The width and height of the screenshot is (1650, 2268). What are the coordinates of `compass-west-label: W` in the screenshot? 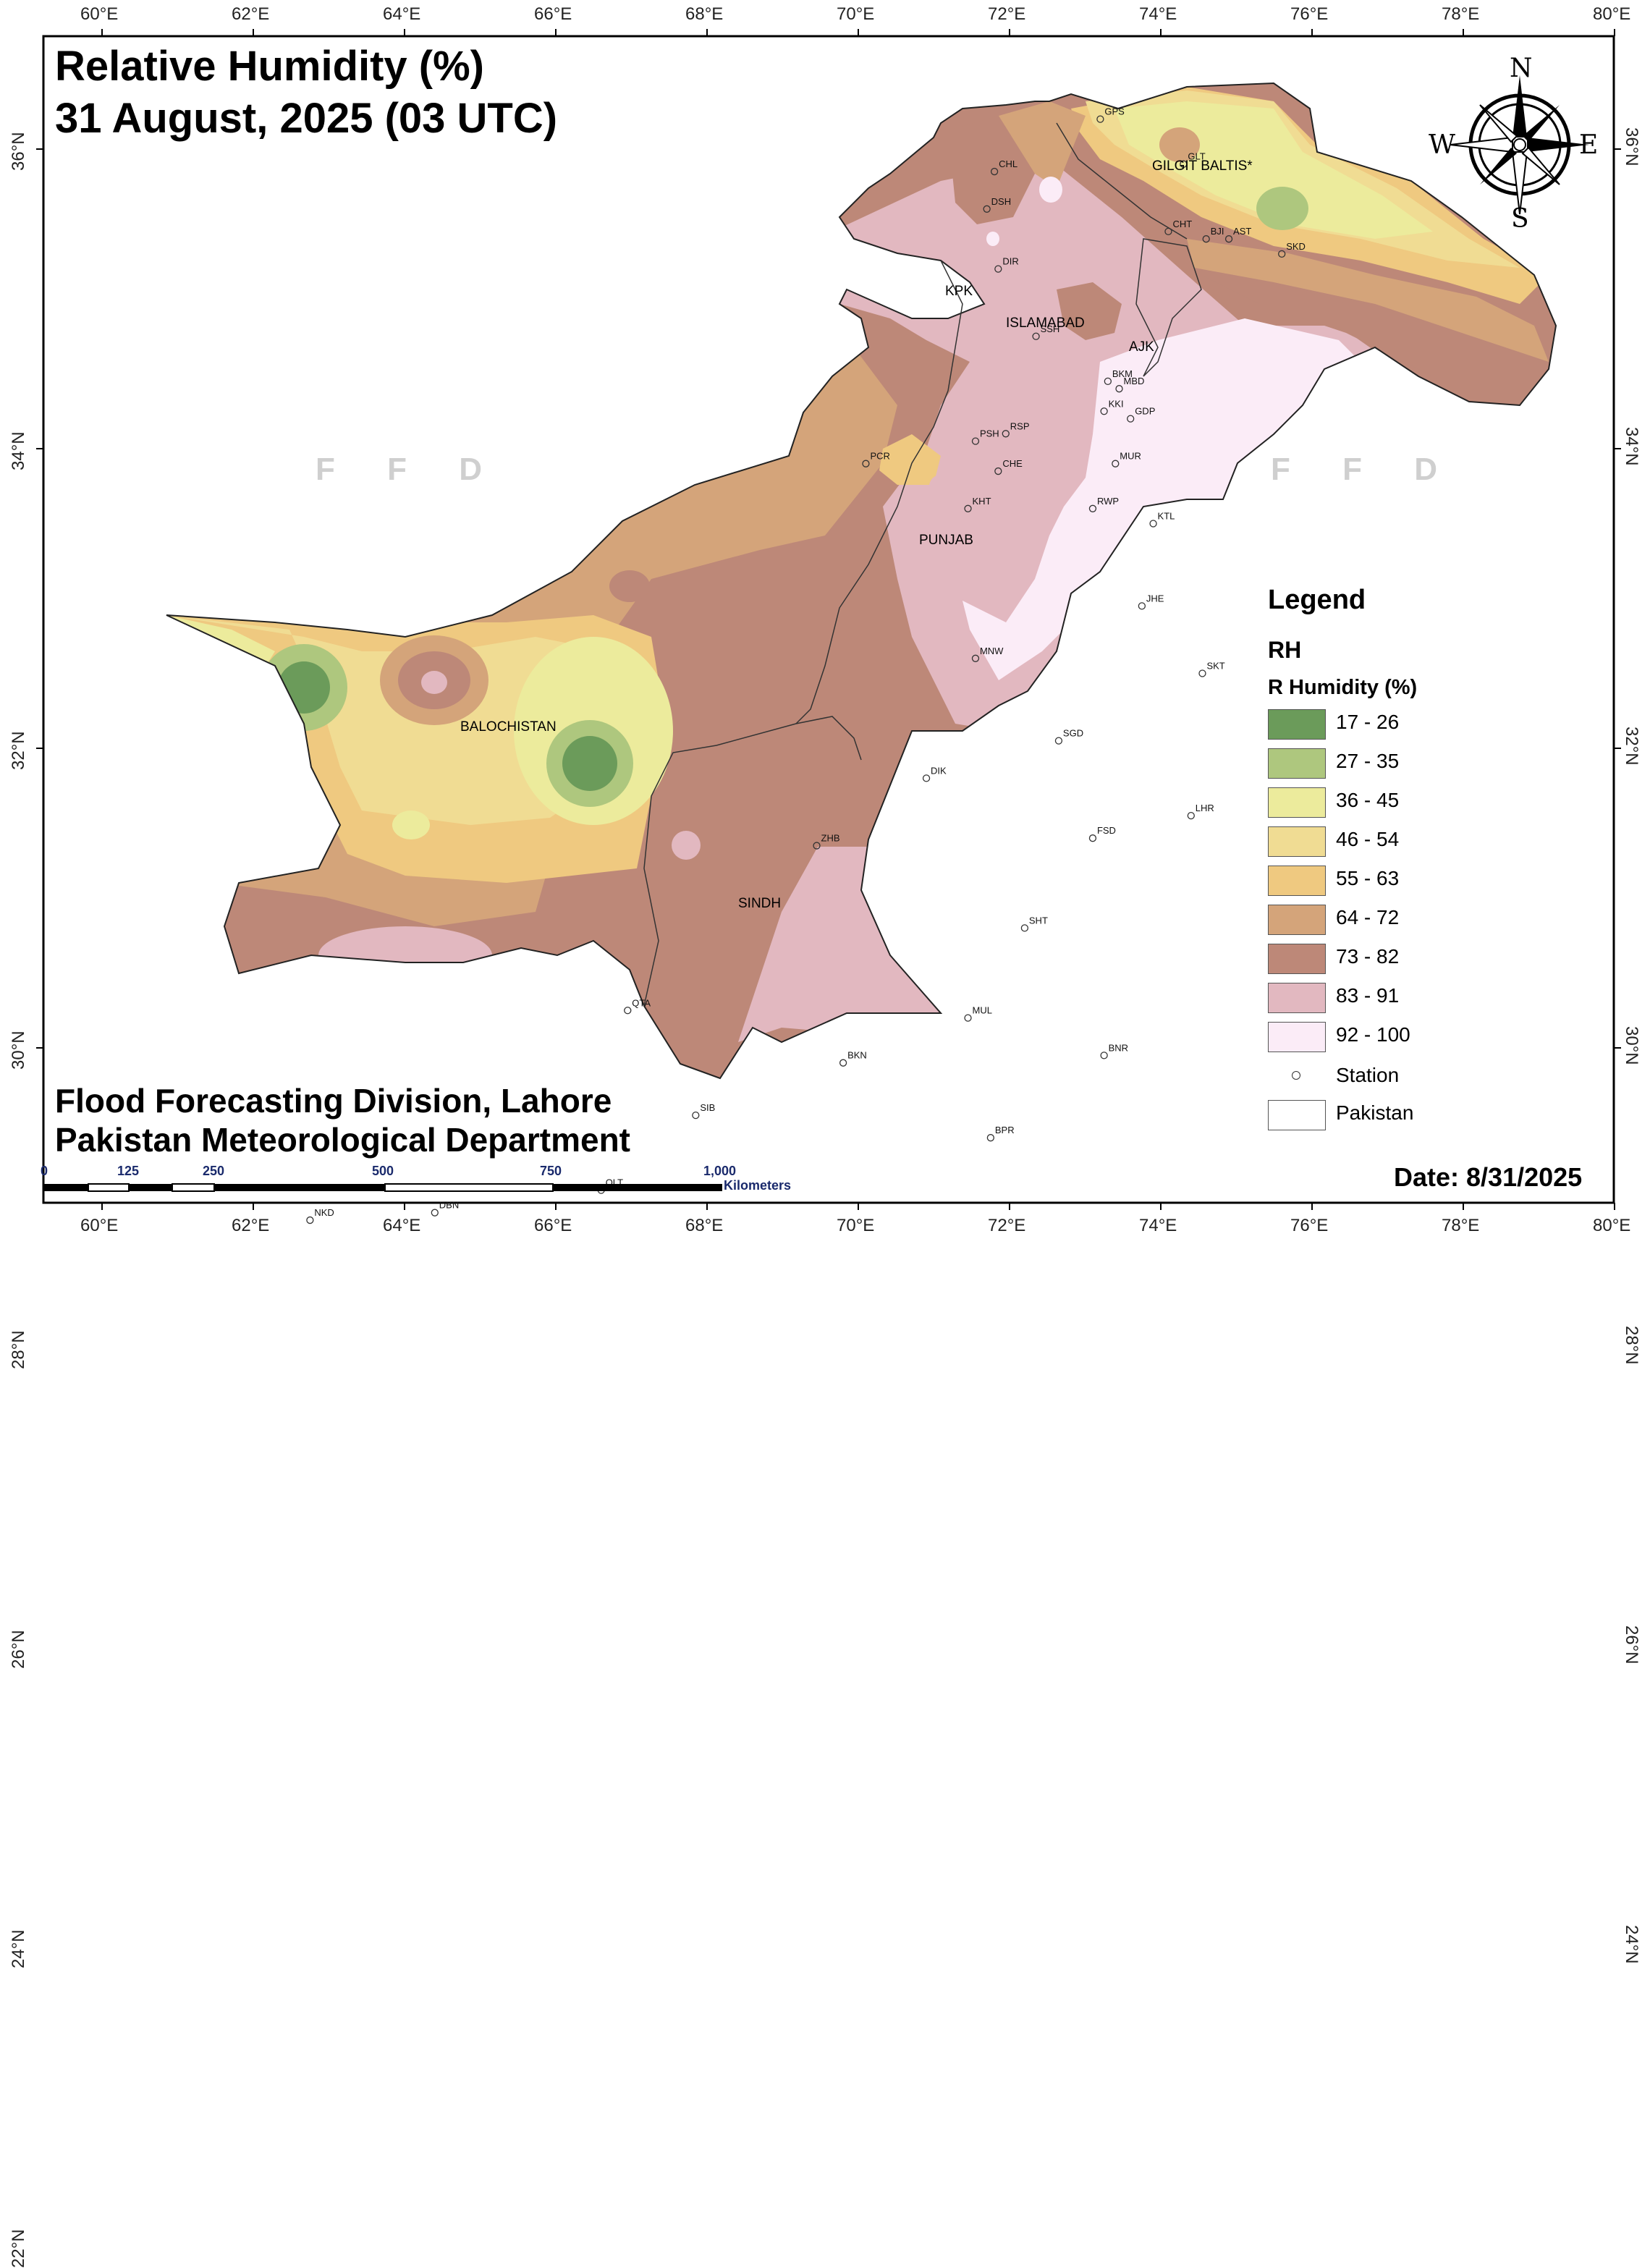 It's located at (1442, 145).